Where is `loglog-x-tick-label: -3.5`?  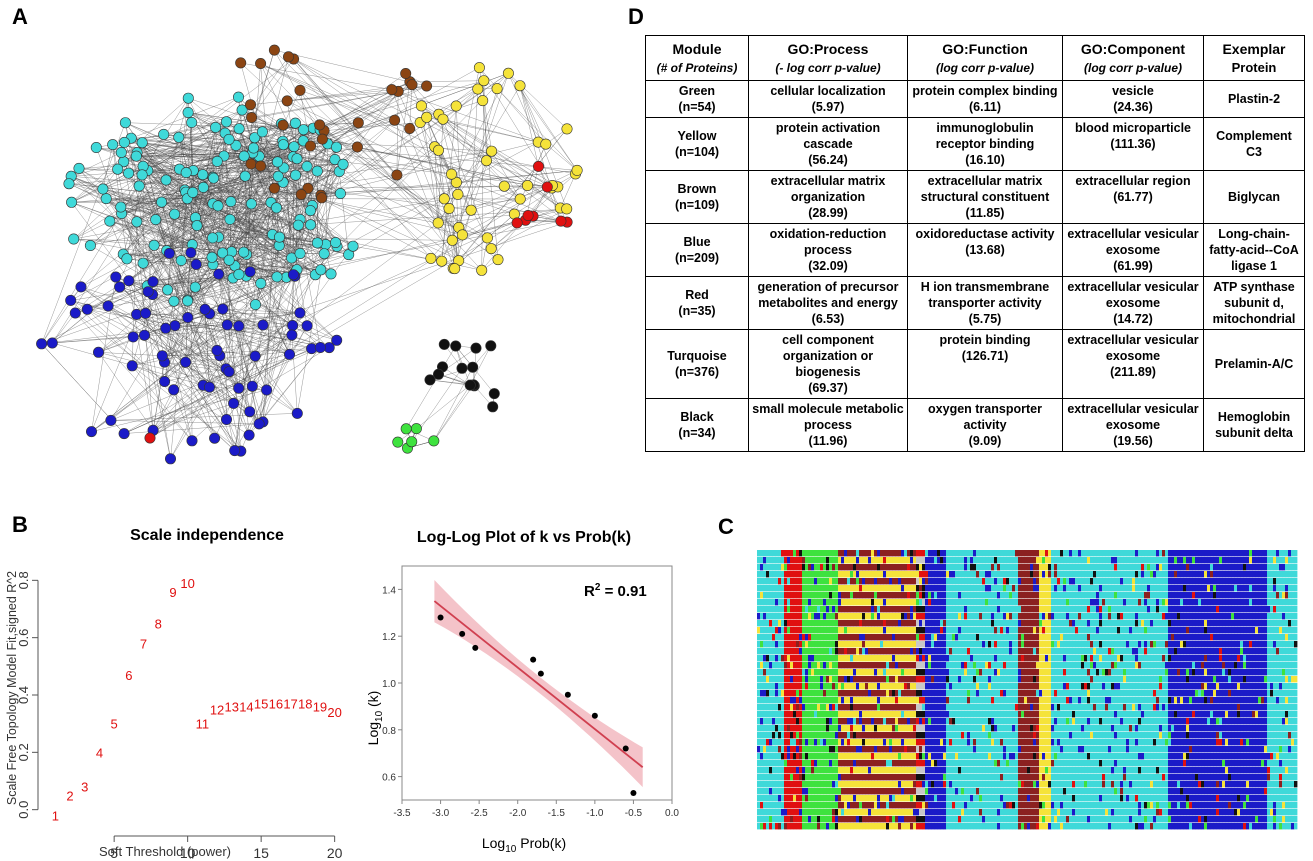
loglog-x-tick-label: -3.5 is located at coordinates (402, 813).